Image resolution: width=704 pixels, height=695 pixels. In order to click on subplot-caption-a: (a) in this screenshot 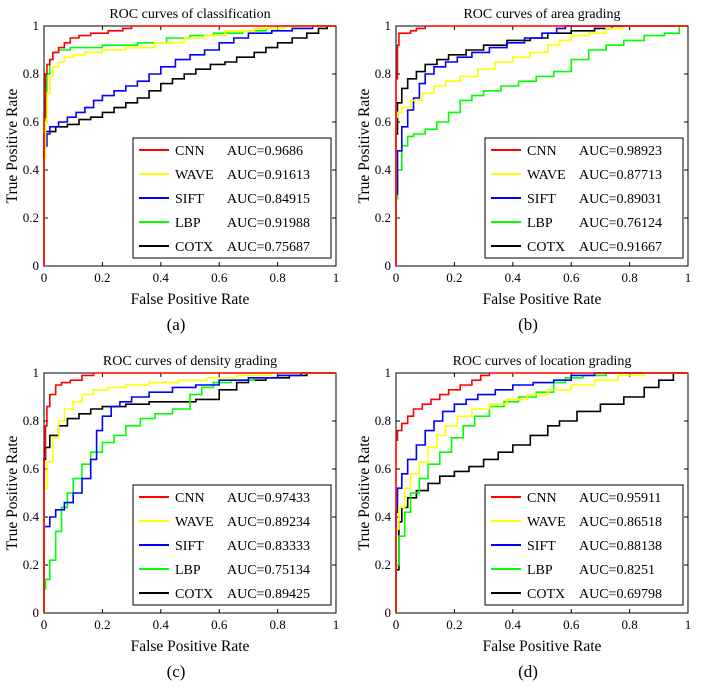, I will do `click(176, 324)`.